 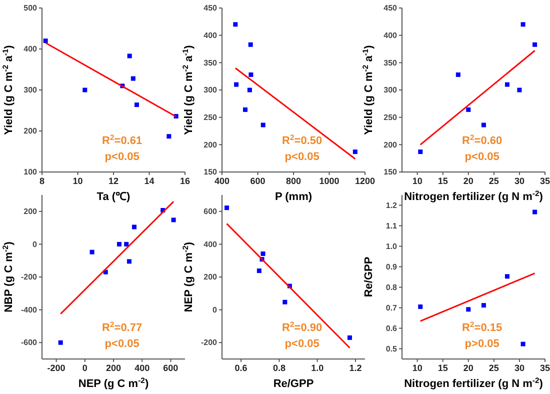 I want to click on y-tick-label: 1.2, so click(x=392, y=205).